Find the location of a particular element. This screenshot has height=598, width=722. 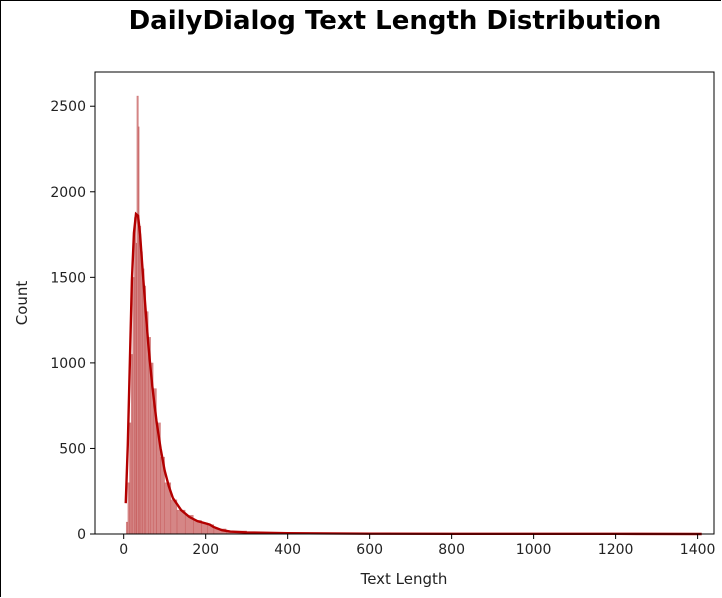

x-tick-label: 1200 is located at coordinates (616, 550).